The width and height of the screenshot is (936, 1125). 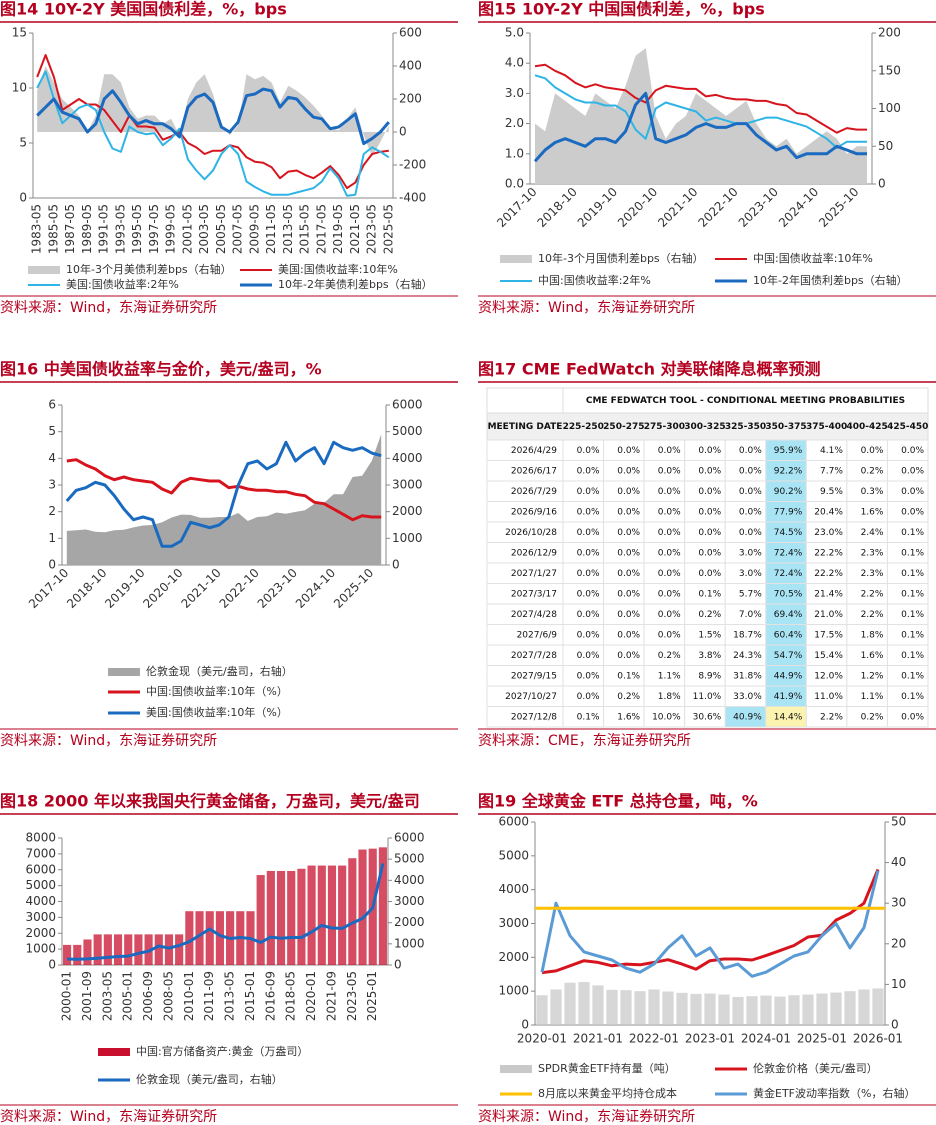 I want to click on cell-text: 2026/9/16, so click(x=534, y=512).